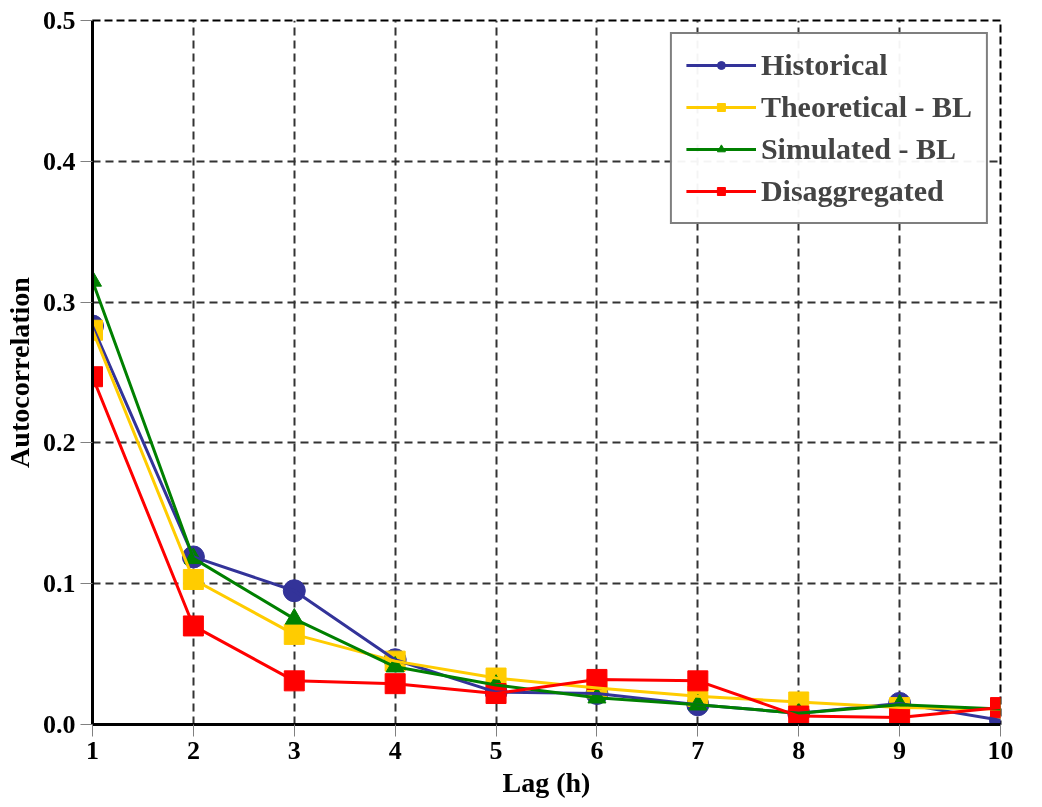 Image resolution: width=1042 pixels, height=807 pixels. What do you see at coordinates (496, 750) in the screenshot?
I see `x-tick-label: 5` at bounding box center [496, 750].